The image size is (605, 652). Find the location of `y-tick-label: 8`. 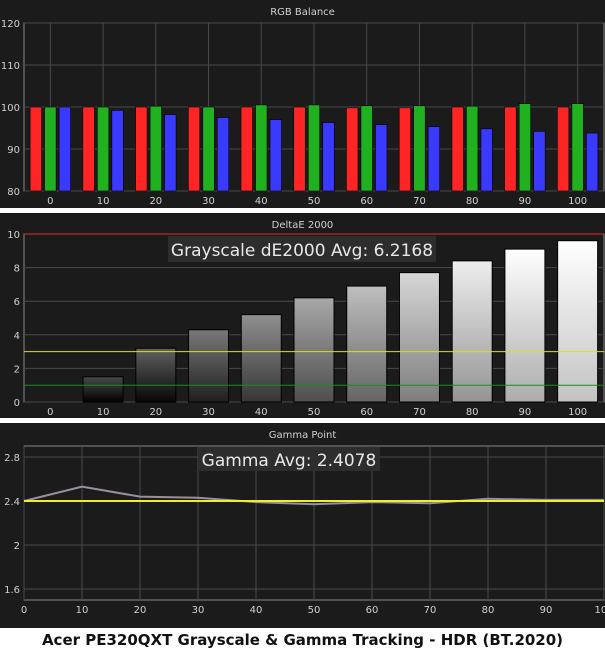

y-tick-label: 8 is located at coordinates (17, 269).